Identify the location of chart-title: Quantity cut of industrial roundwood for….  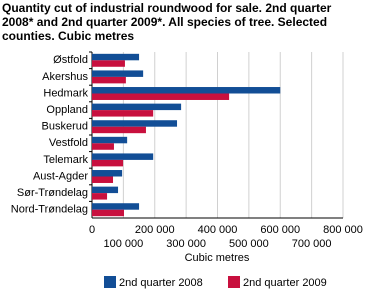
(167, 22).